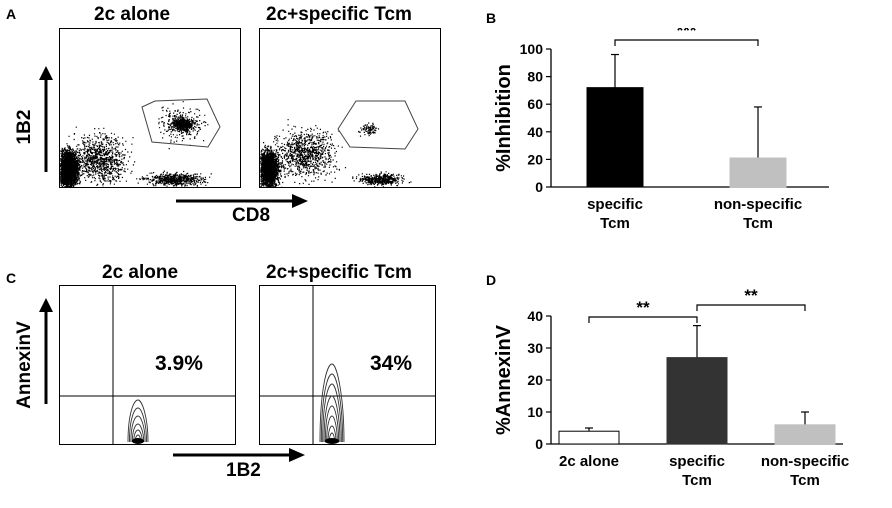  Describe the element at coordinates (687, 34) in the screenshot. I see `significance-label: ***` at that location.